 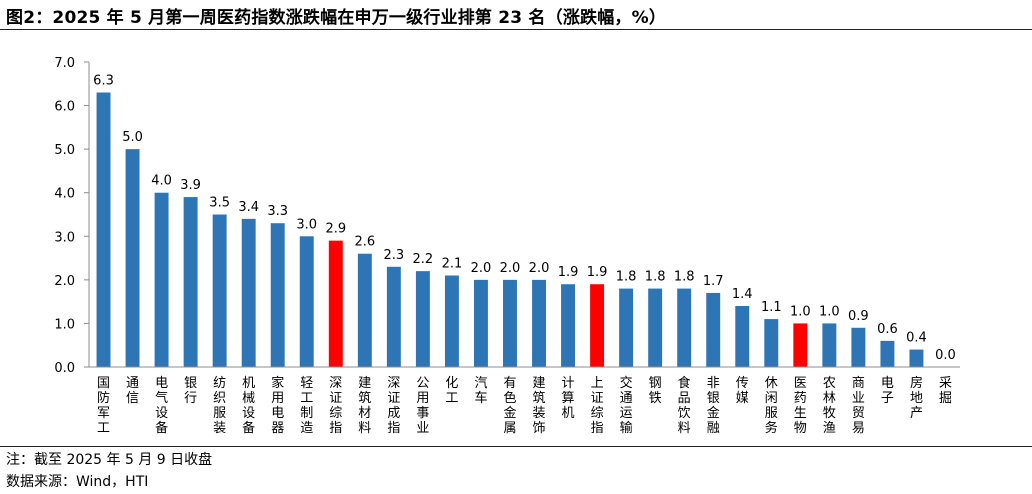 I want to click on bar-医药生物, so click(x=800, y=345).